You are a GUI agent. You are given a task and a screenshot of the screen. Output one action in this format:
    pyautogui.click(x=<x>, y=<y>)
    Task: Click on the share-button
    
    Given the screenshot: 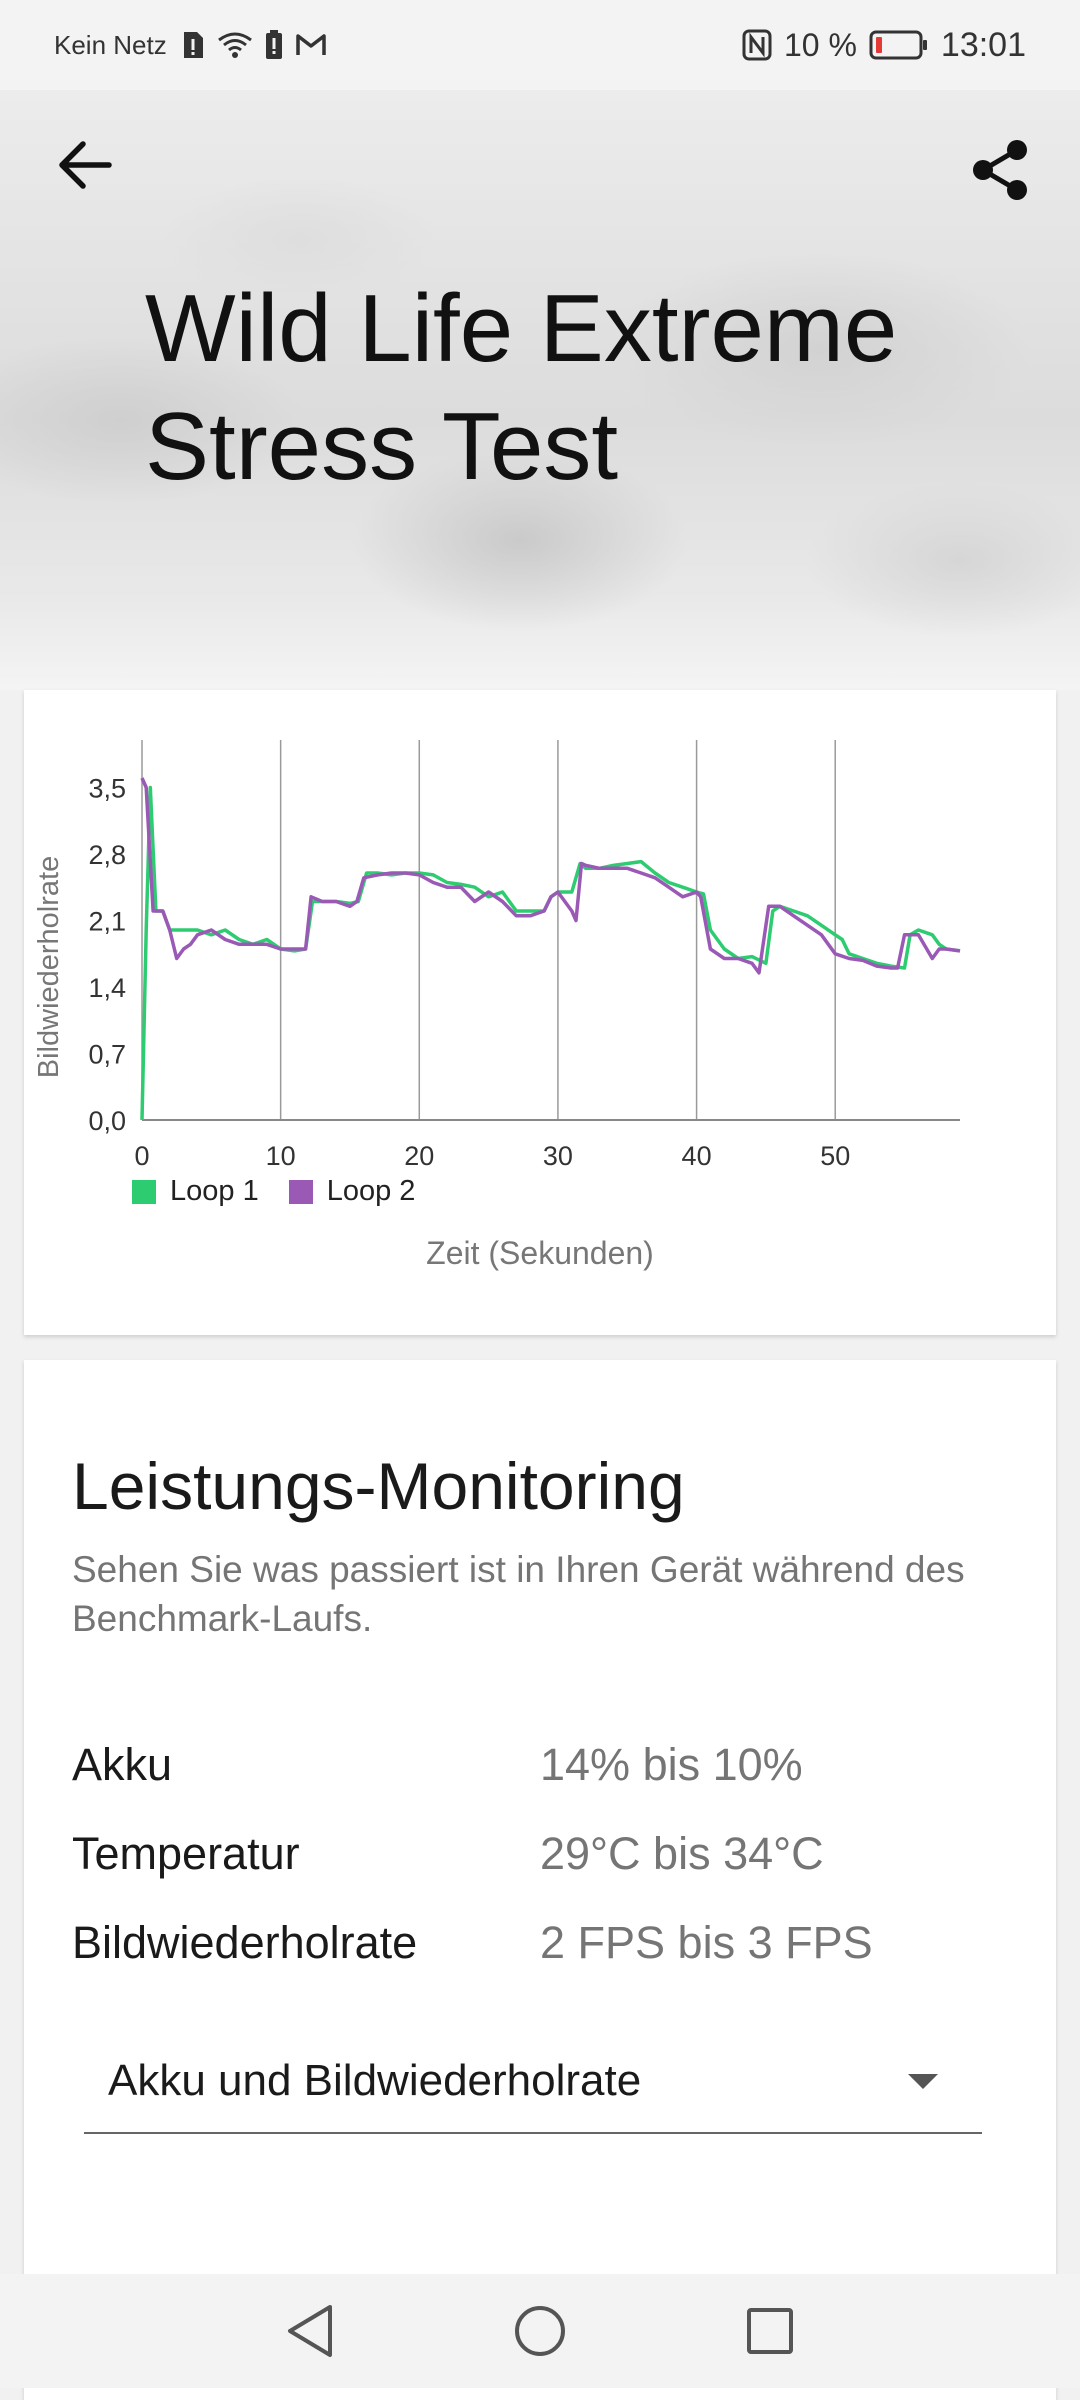 What is the action you would take?
    pyautogui.click(x=1000, y=170)
    